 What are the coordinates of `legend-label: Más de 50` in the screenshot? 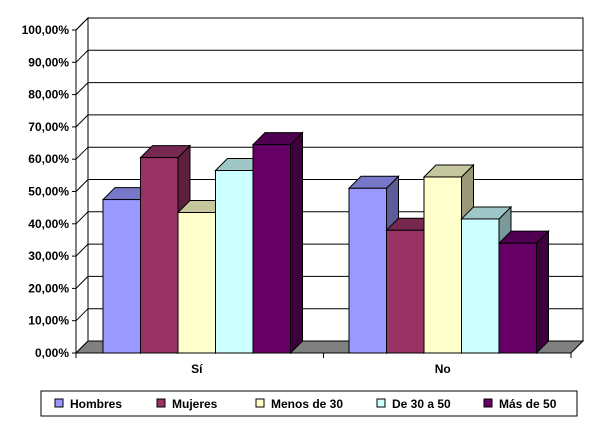 It's located at (528, 404).